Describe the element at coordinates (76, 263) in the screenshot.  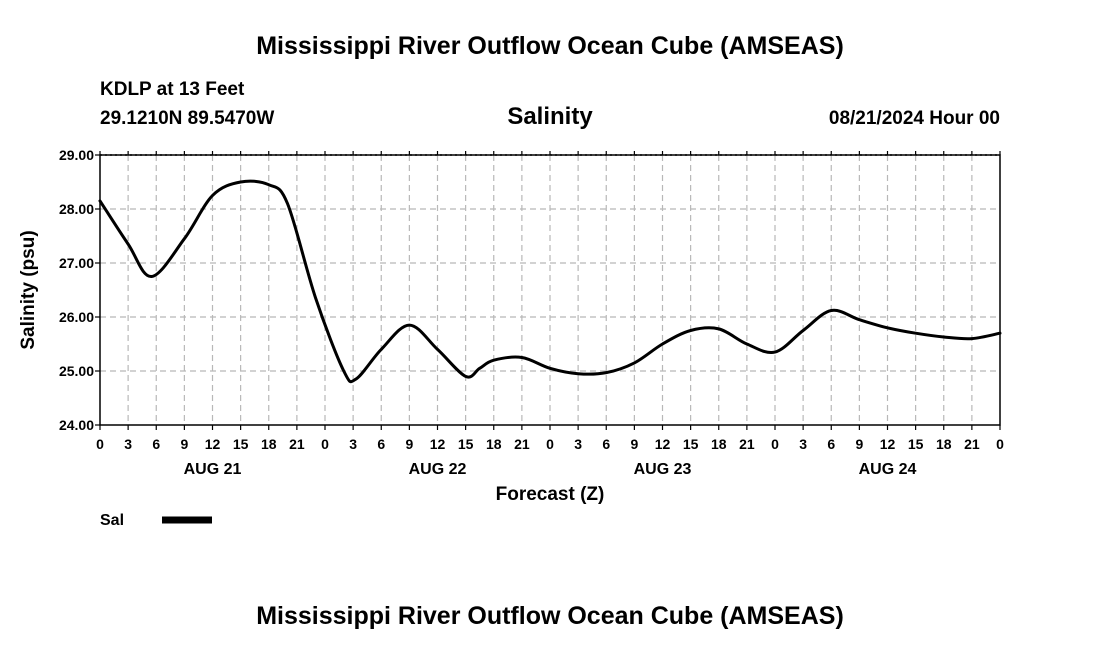
I see `y-tick-label: 27.00` at that location.